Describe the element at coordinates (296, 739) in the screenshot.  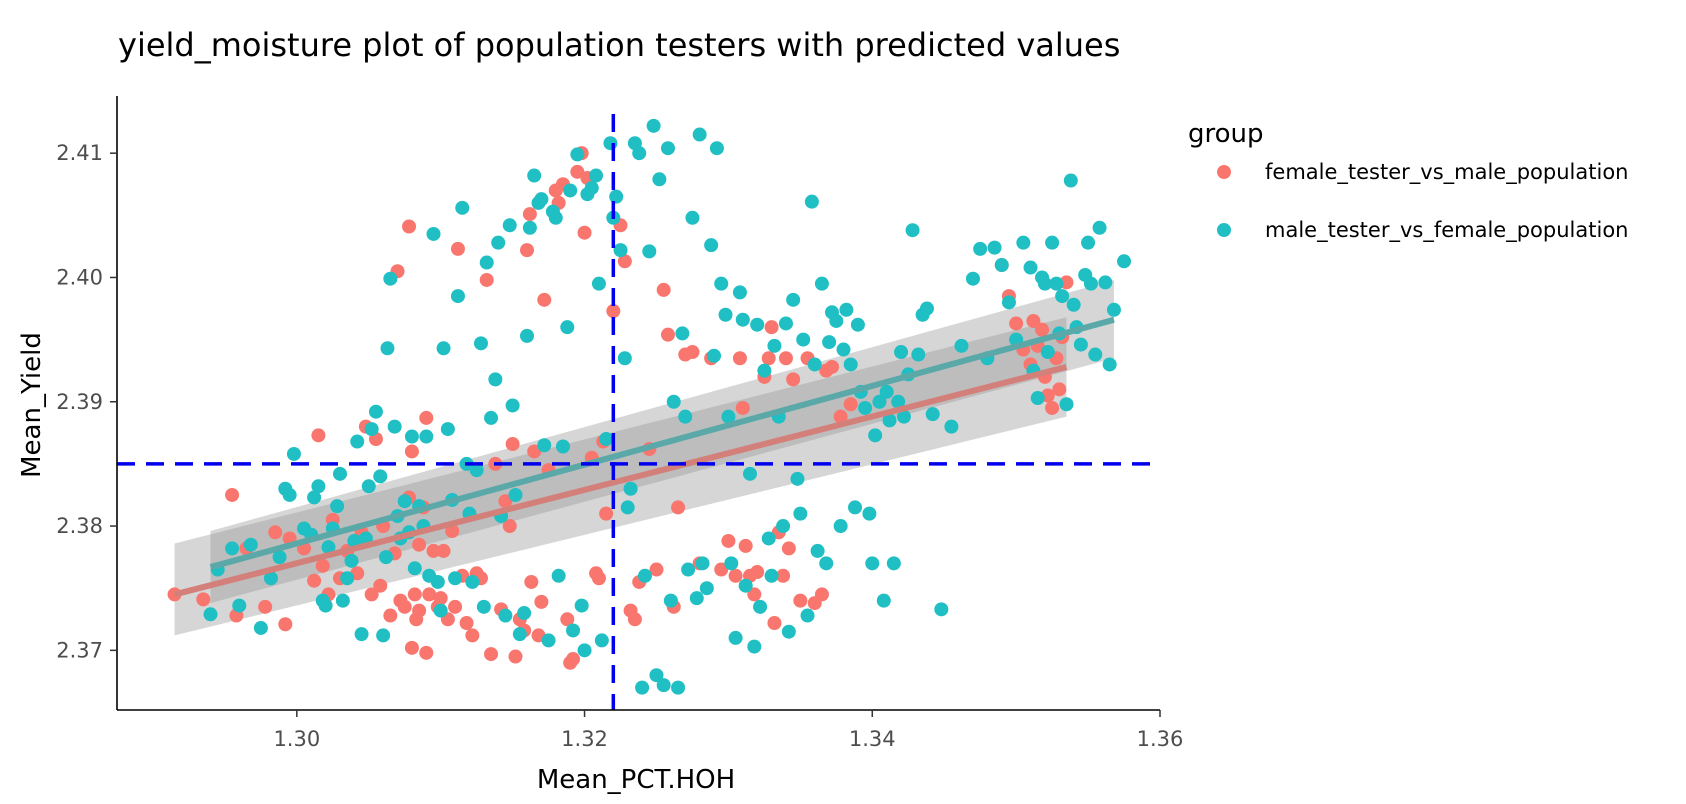
I see `x-tick-label: 1.30` at that location.